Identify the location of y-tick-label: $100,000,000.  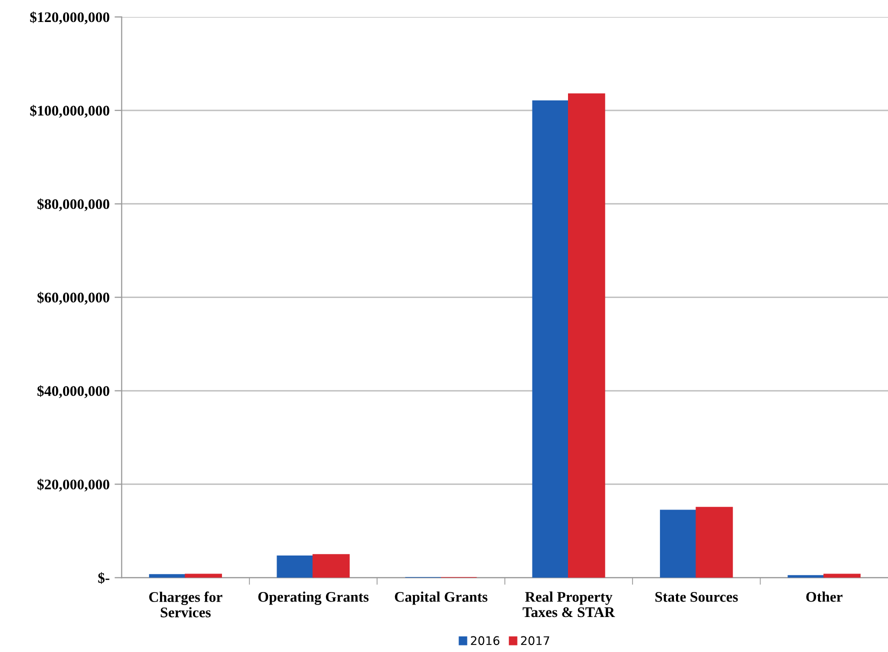
(70, 111).